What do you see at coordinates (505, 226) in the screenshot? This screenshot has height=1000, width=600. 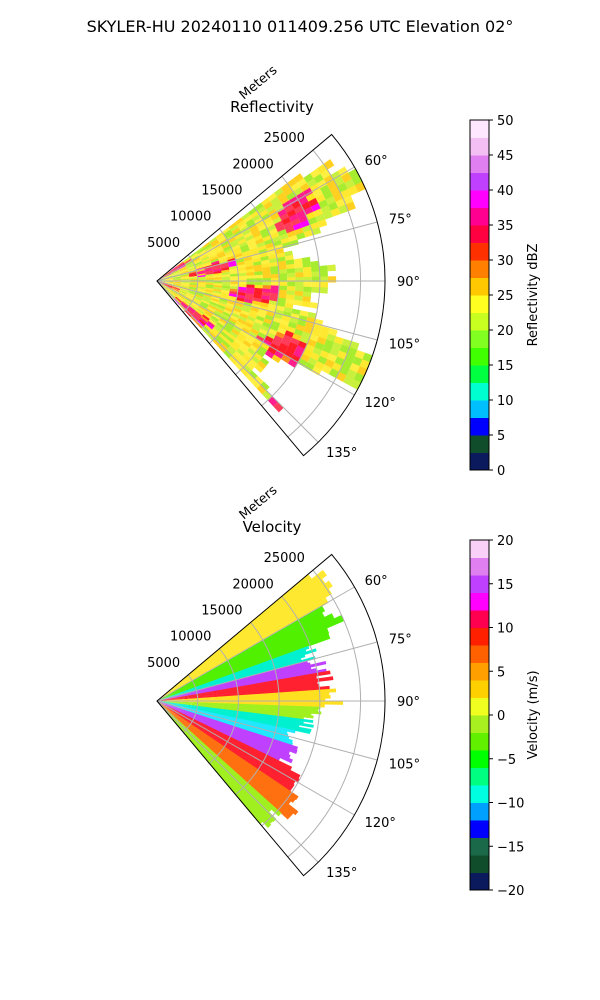 I see `colorbar-tick-label: 35` at bounding box center [505, 226].